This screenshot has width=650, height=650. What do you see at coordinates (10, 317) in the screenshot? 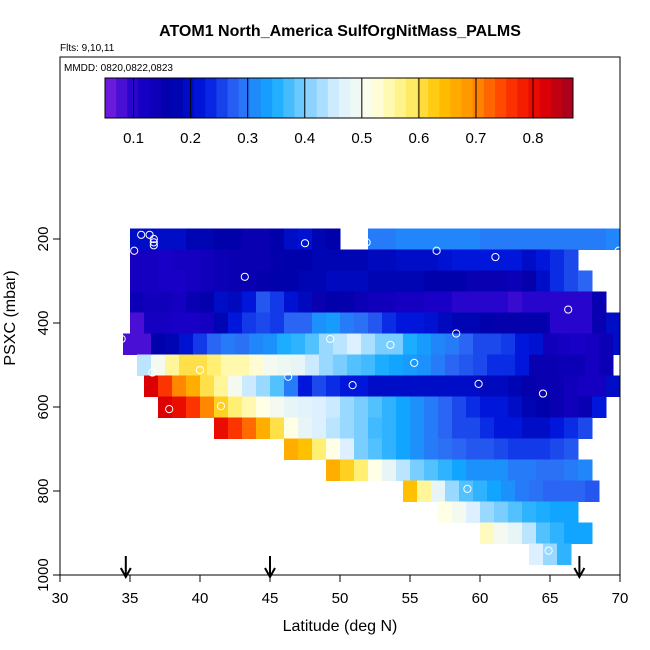
I see `y-axis-label: PSXC (mbar)` at bounding box center [10, 317].